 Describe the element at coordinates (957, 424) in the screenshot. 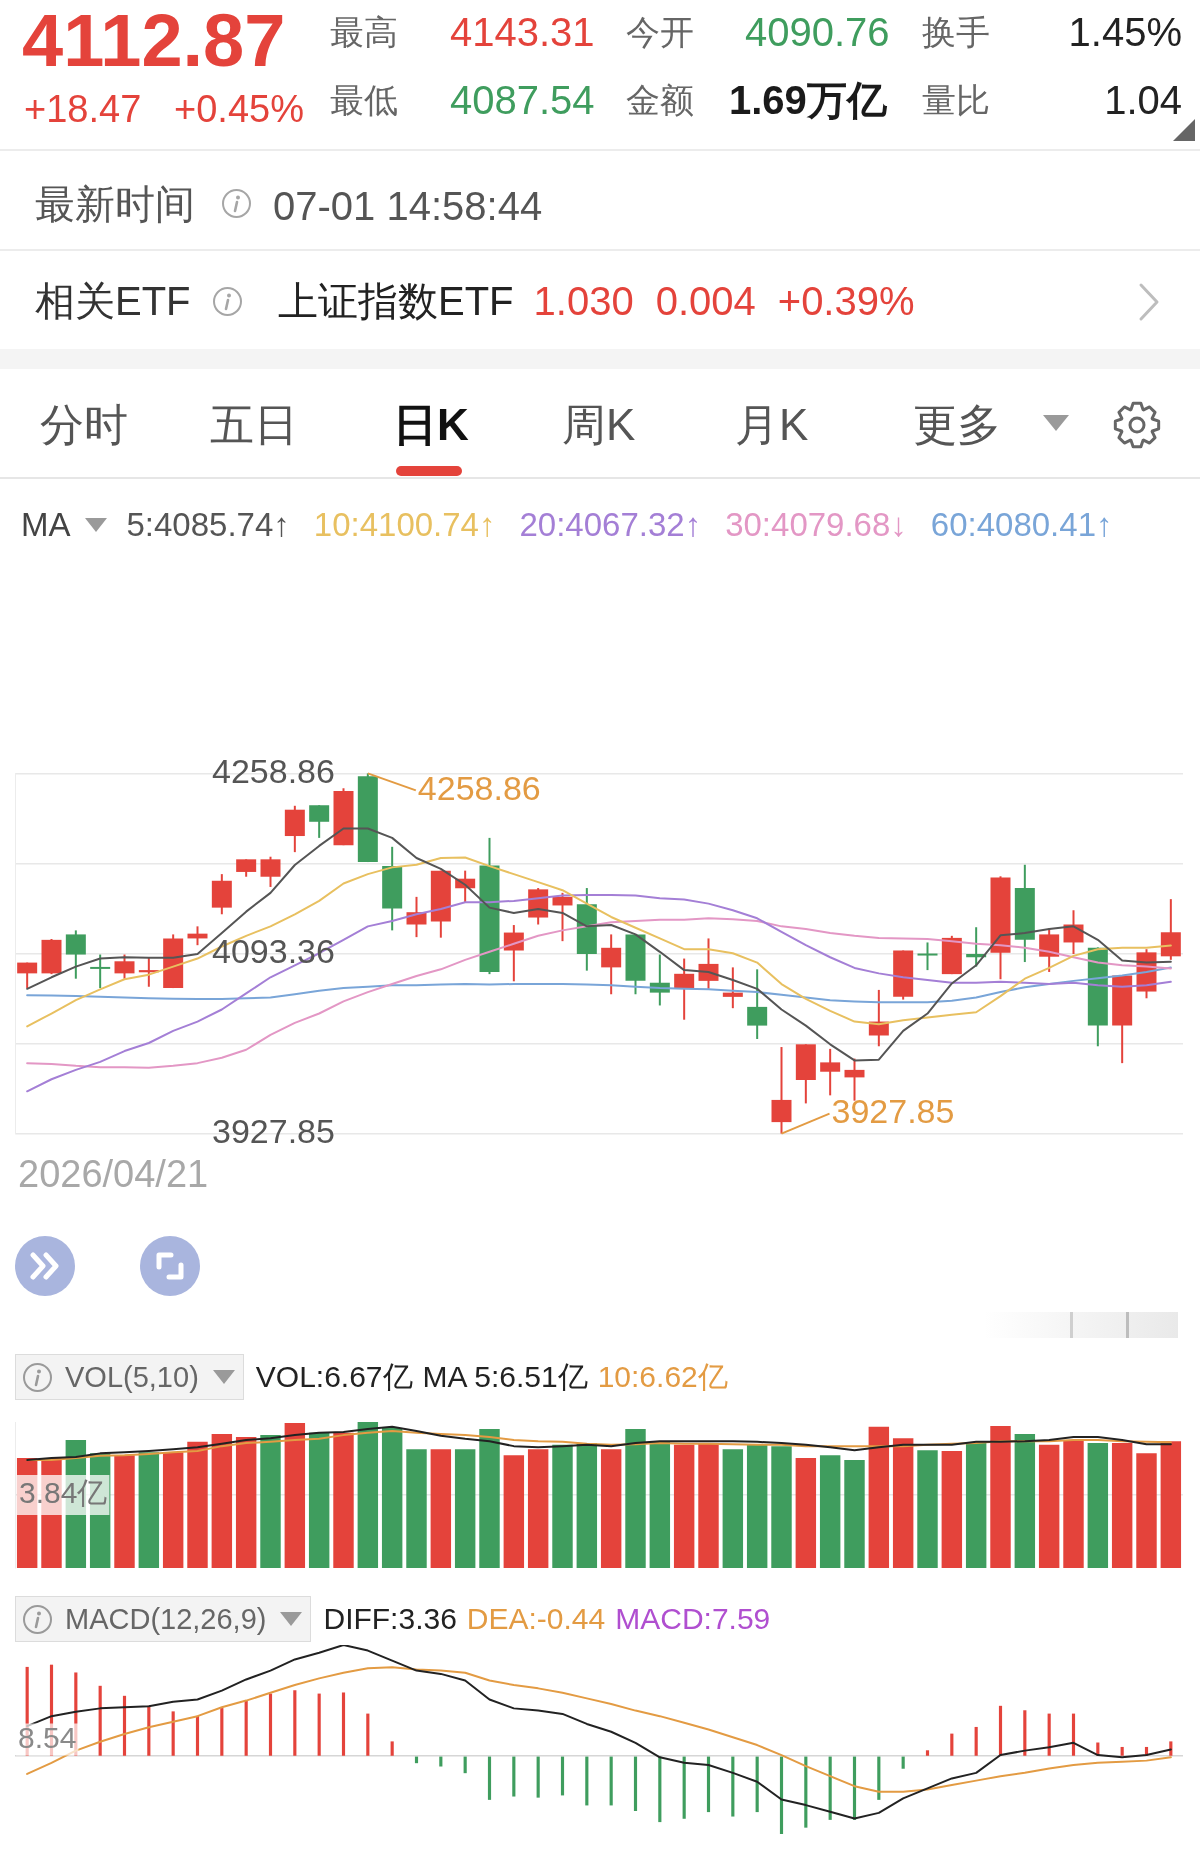

I see `text: 更多` at that location.